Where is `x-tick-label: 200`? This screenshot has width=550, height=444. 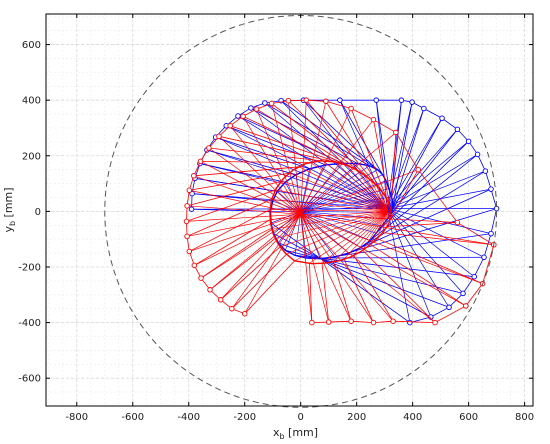 x-tick-label: 200 is located at coordinates (356, 417).